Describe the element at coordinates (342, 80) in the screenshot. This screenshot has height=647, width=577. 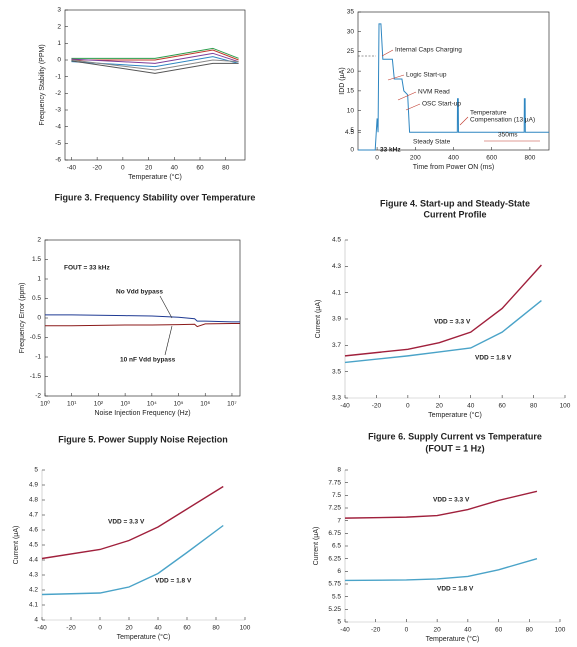
I see `y-axis-label: IDD (µA)` at that location.